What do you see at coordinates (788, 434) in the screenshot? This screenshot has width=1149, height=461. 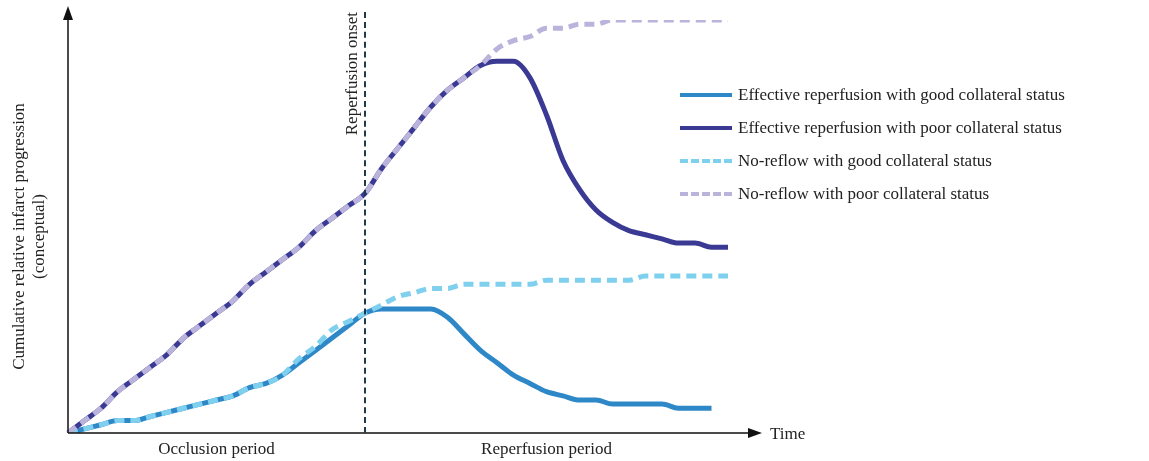 I see `x-axis-title: Time` at bounding box center [788, 434].